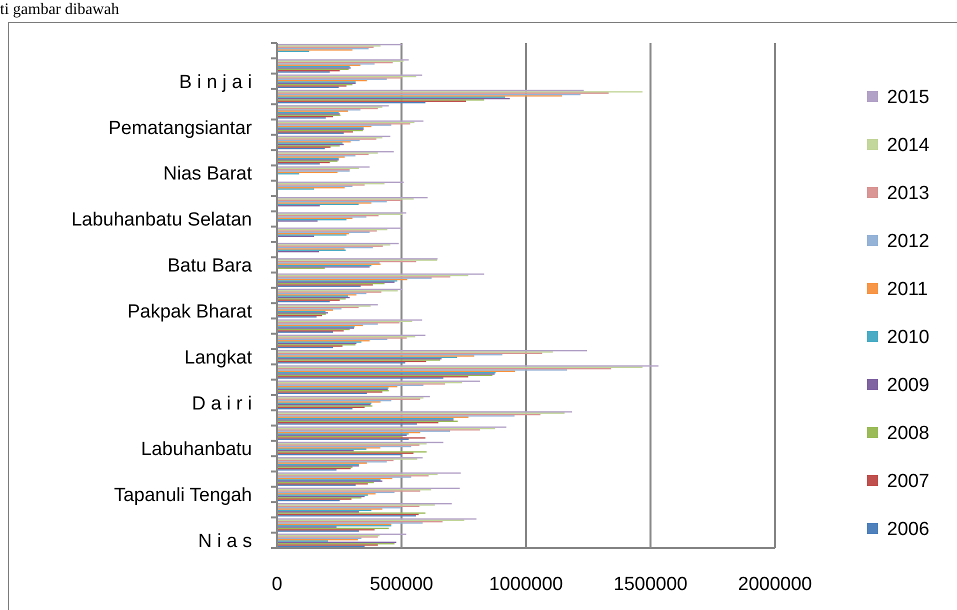  Describe the element at coordinates (775, 584) in the screenshot. I see `x-tick-label: 2000000` at that location.